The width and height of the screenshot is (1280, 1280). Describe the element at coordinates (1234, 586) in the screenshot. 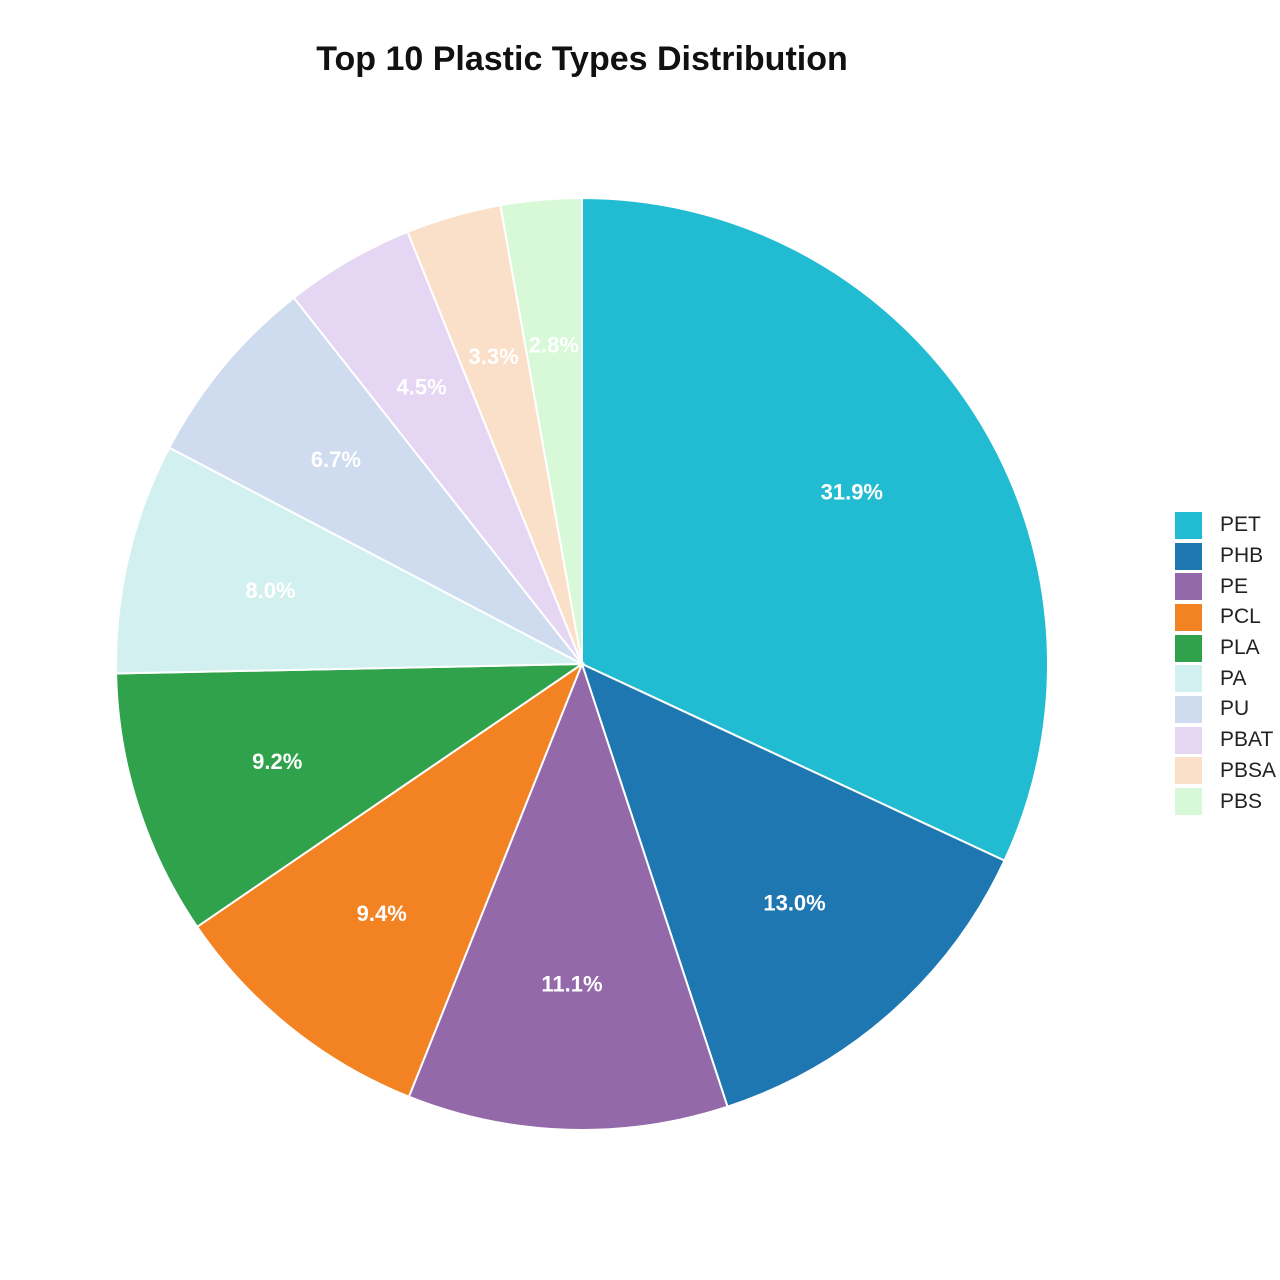

I see `legend-label: PE` at that location.